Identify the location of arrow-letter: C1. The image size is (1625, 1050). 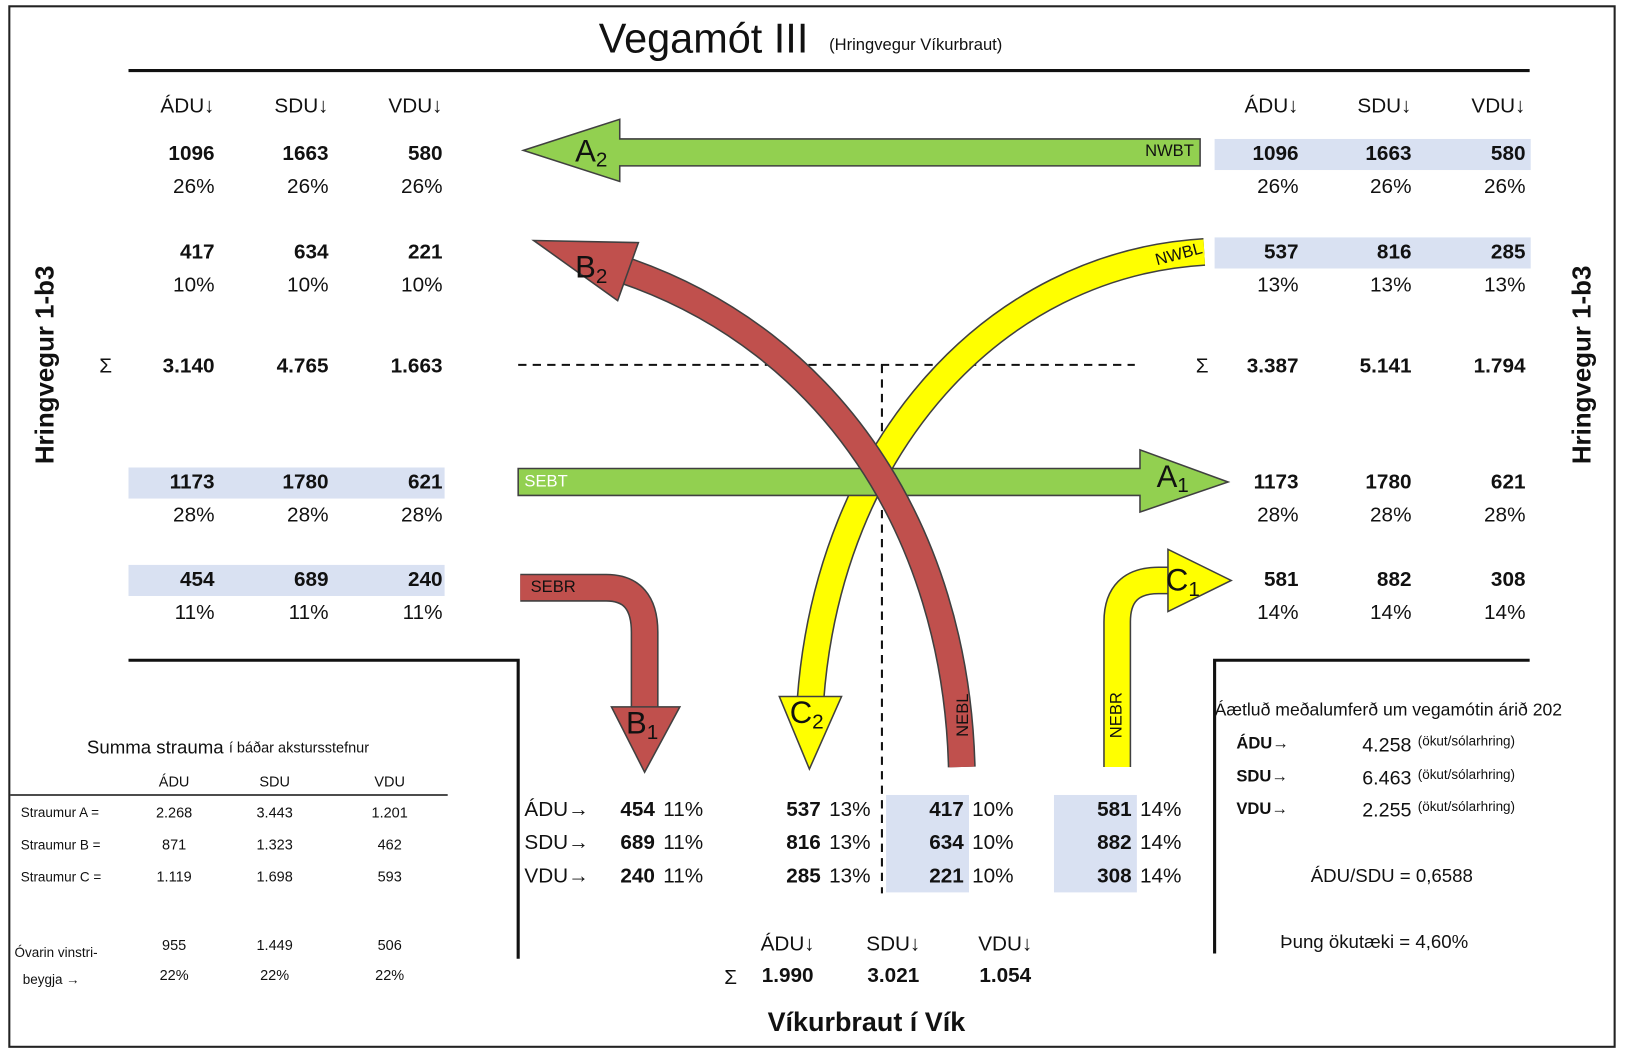
(1183, 582).